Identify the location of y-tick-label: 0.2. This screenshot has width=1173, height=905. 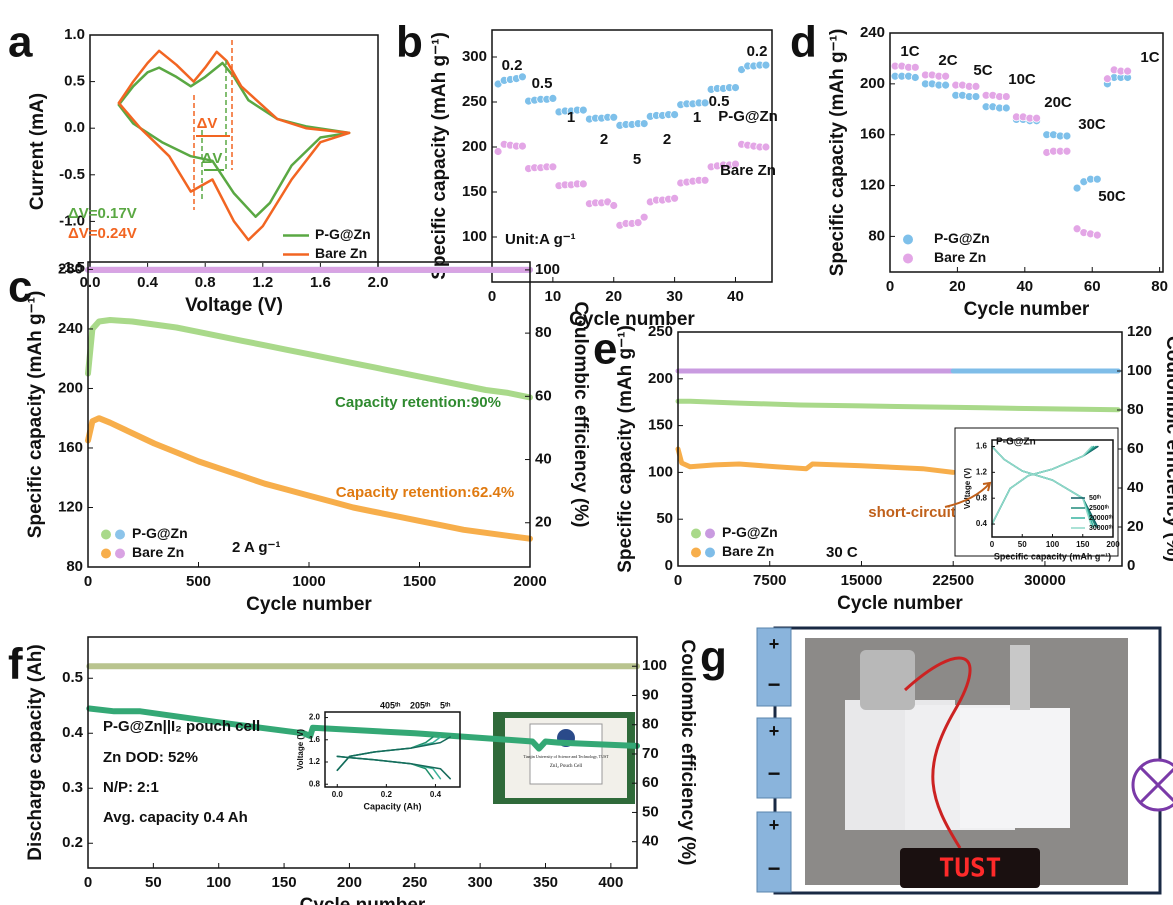
(72, 842).